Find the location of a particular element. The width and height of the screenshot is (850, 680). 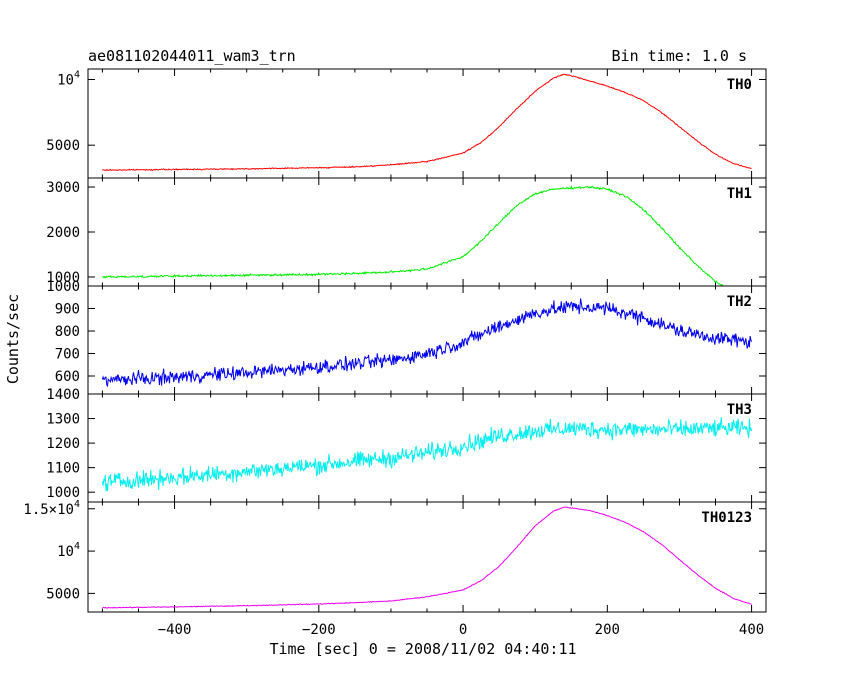

panel-label: TH0123 is located at coordinates (726, 518).